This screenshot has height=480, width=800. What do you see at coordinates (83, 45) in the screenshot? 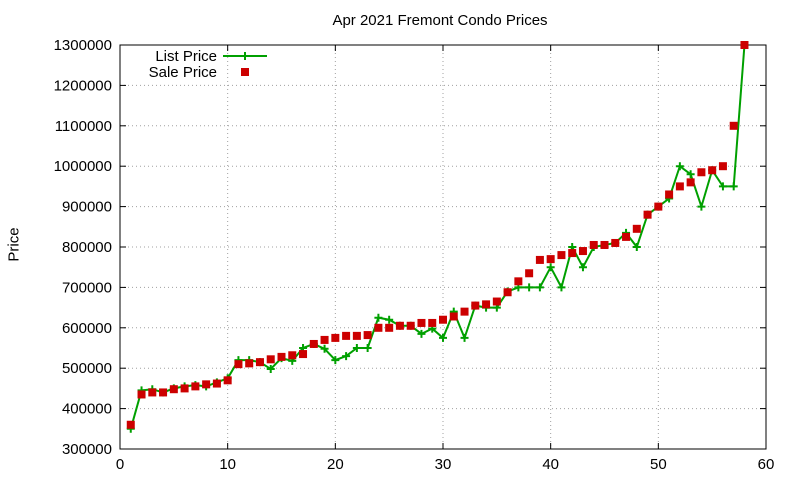
I see `y-tick-label: 1300000` at bounding box center [83, 45].